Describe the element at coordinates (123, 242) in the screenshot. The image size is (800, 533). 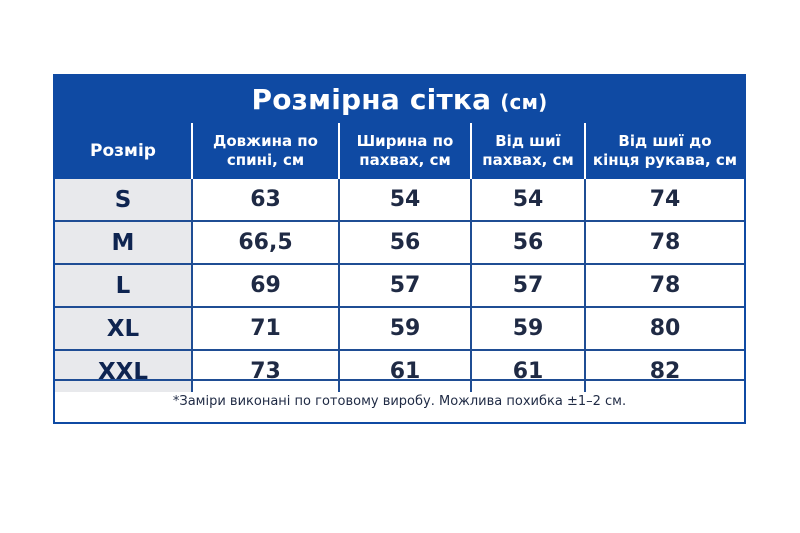
I see `size-cell: M` at that location.